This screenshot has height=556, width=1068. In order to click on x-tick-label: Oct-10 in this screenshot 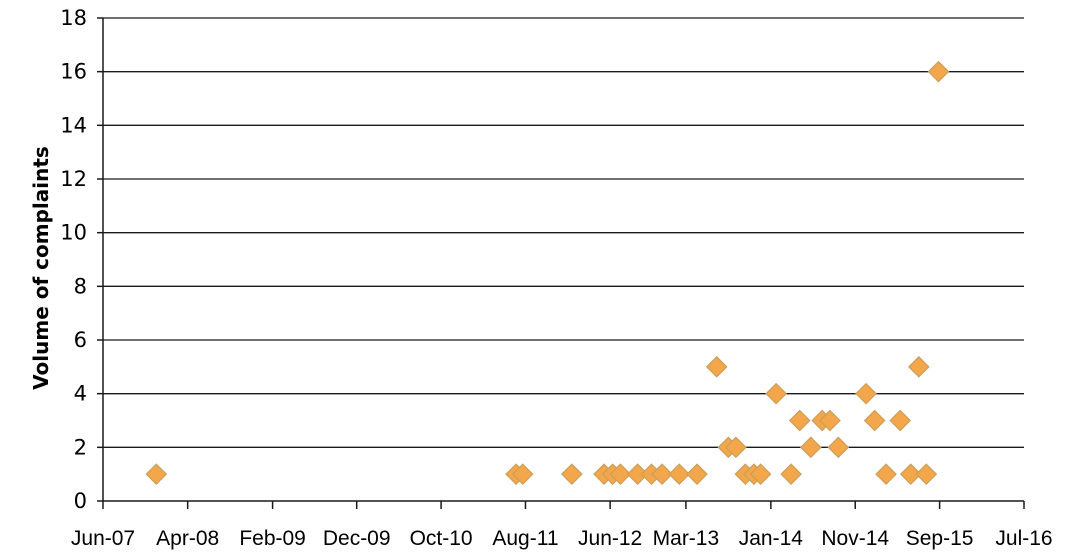, I will do `click(441, 538)`.